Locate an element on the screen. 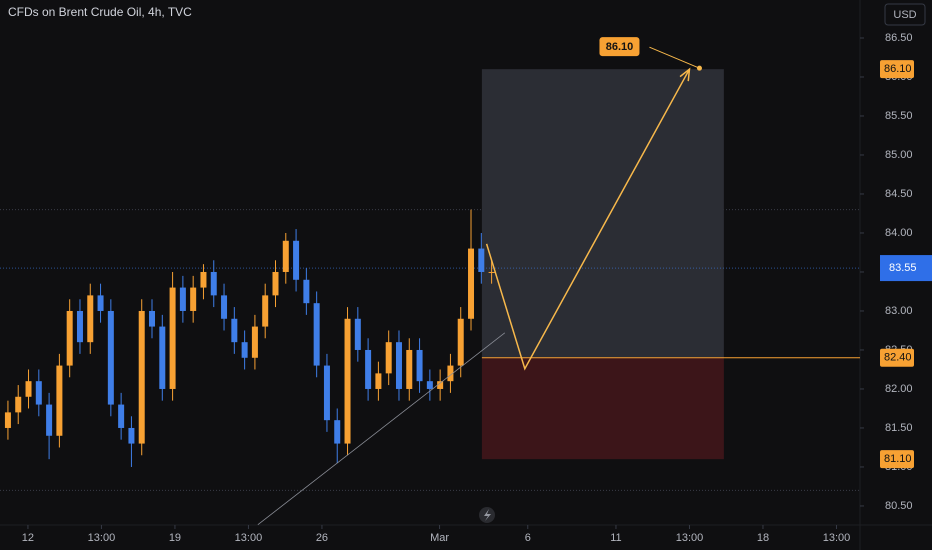 The width and height of the screenshot is (932, 550). last-price-label: 83.55 is located at coordinates (903, 268).